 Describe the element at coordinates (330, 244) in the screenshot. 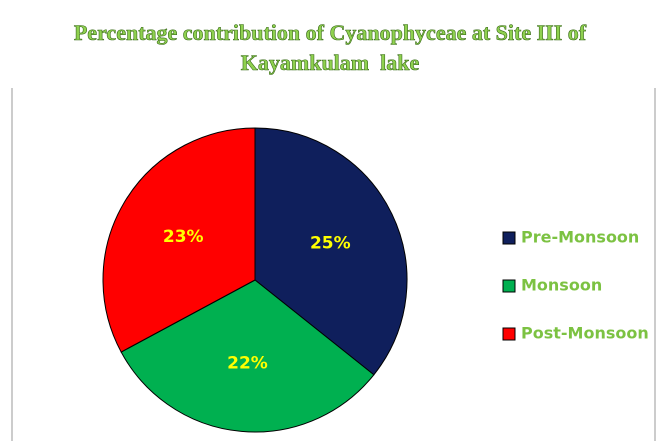

I see `data-label: 25%` at that location.